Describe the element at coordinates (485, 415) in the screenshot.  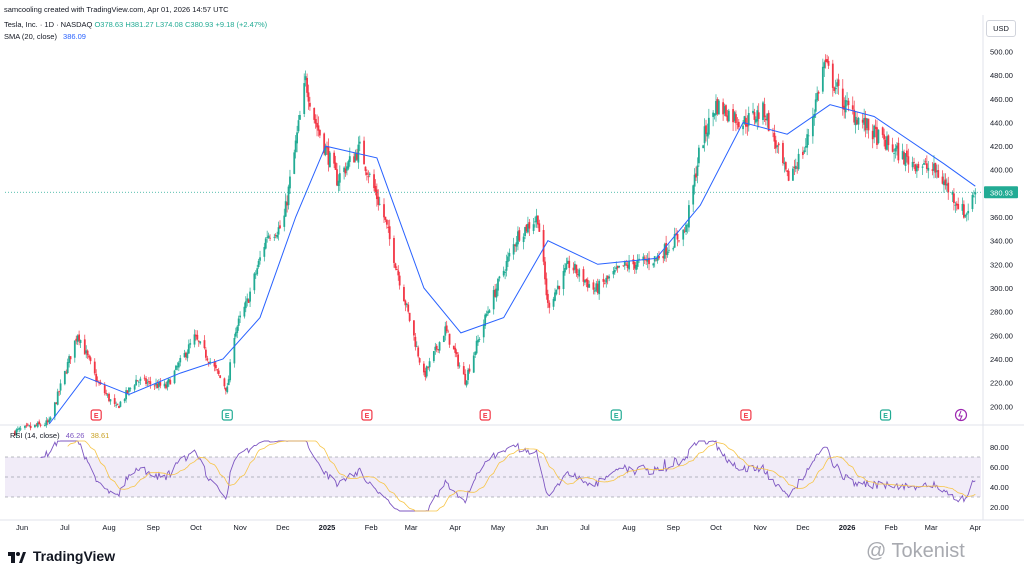
I see `earnings-marker` at that location.